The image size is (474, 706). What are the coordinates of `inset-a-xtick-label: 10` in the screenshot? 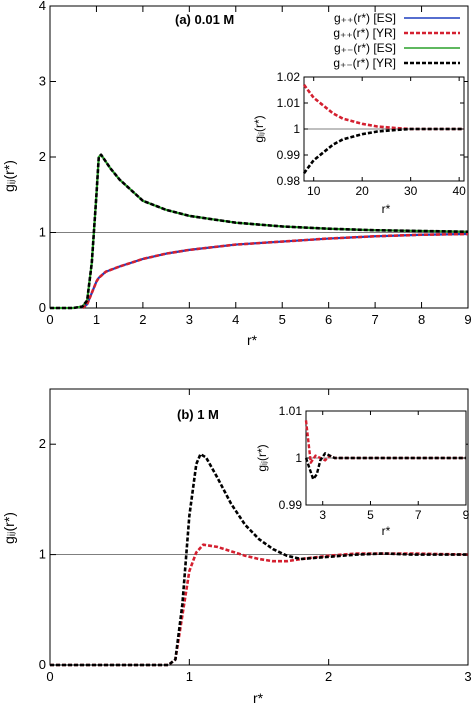 It's located at (314, 191).